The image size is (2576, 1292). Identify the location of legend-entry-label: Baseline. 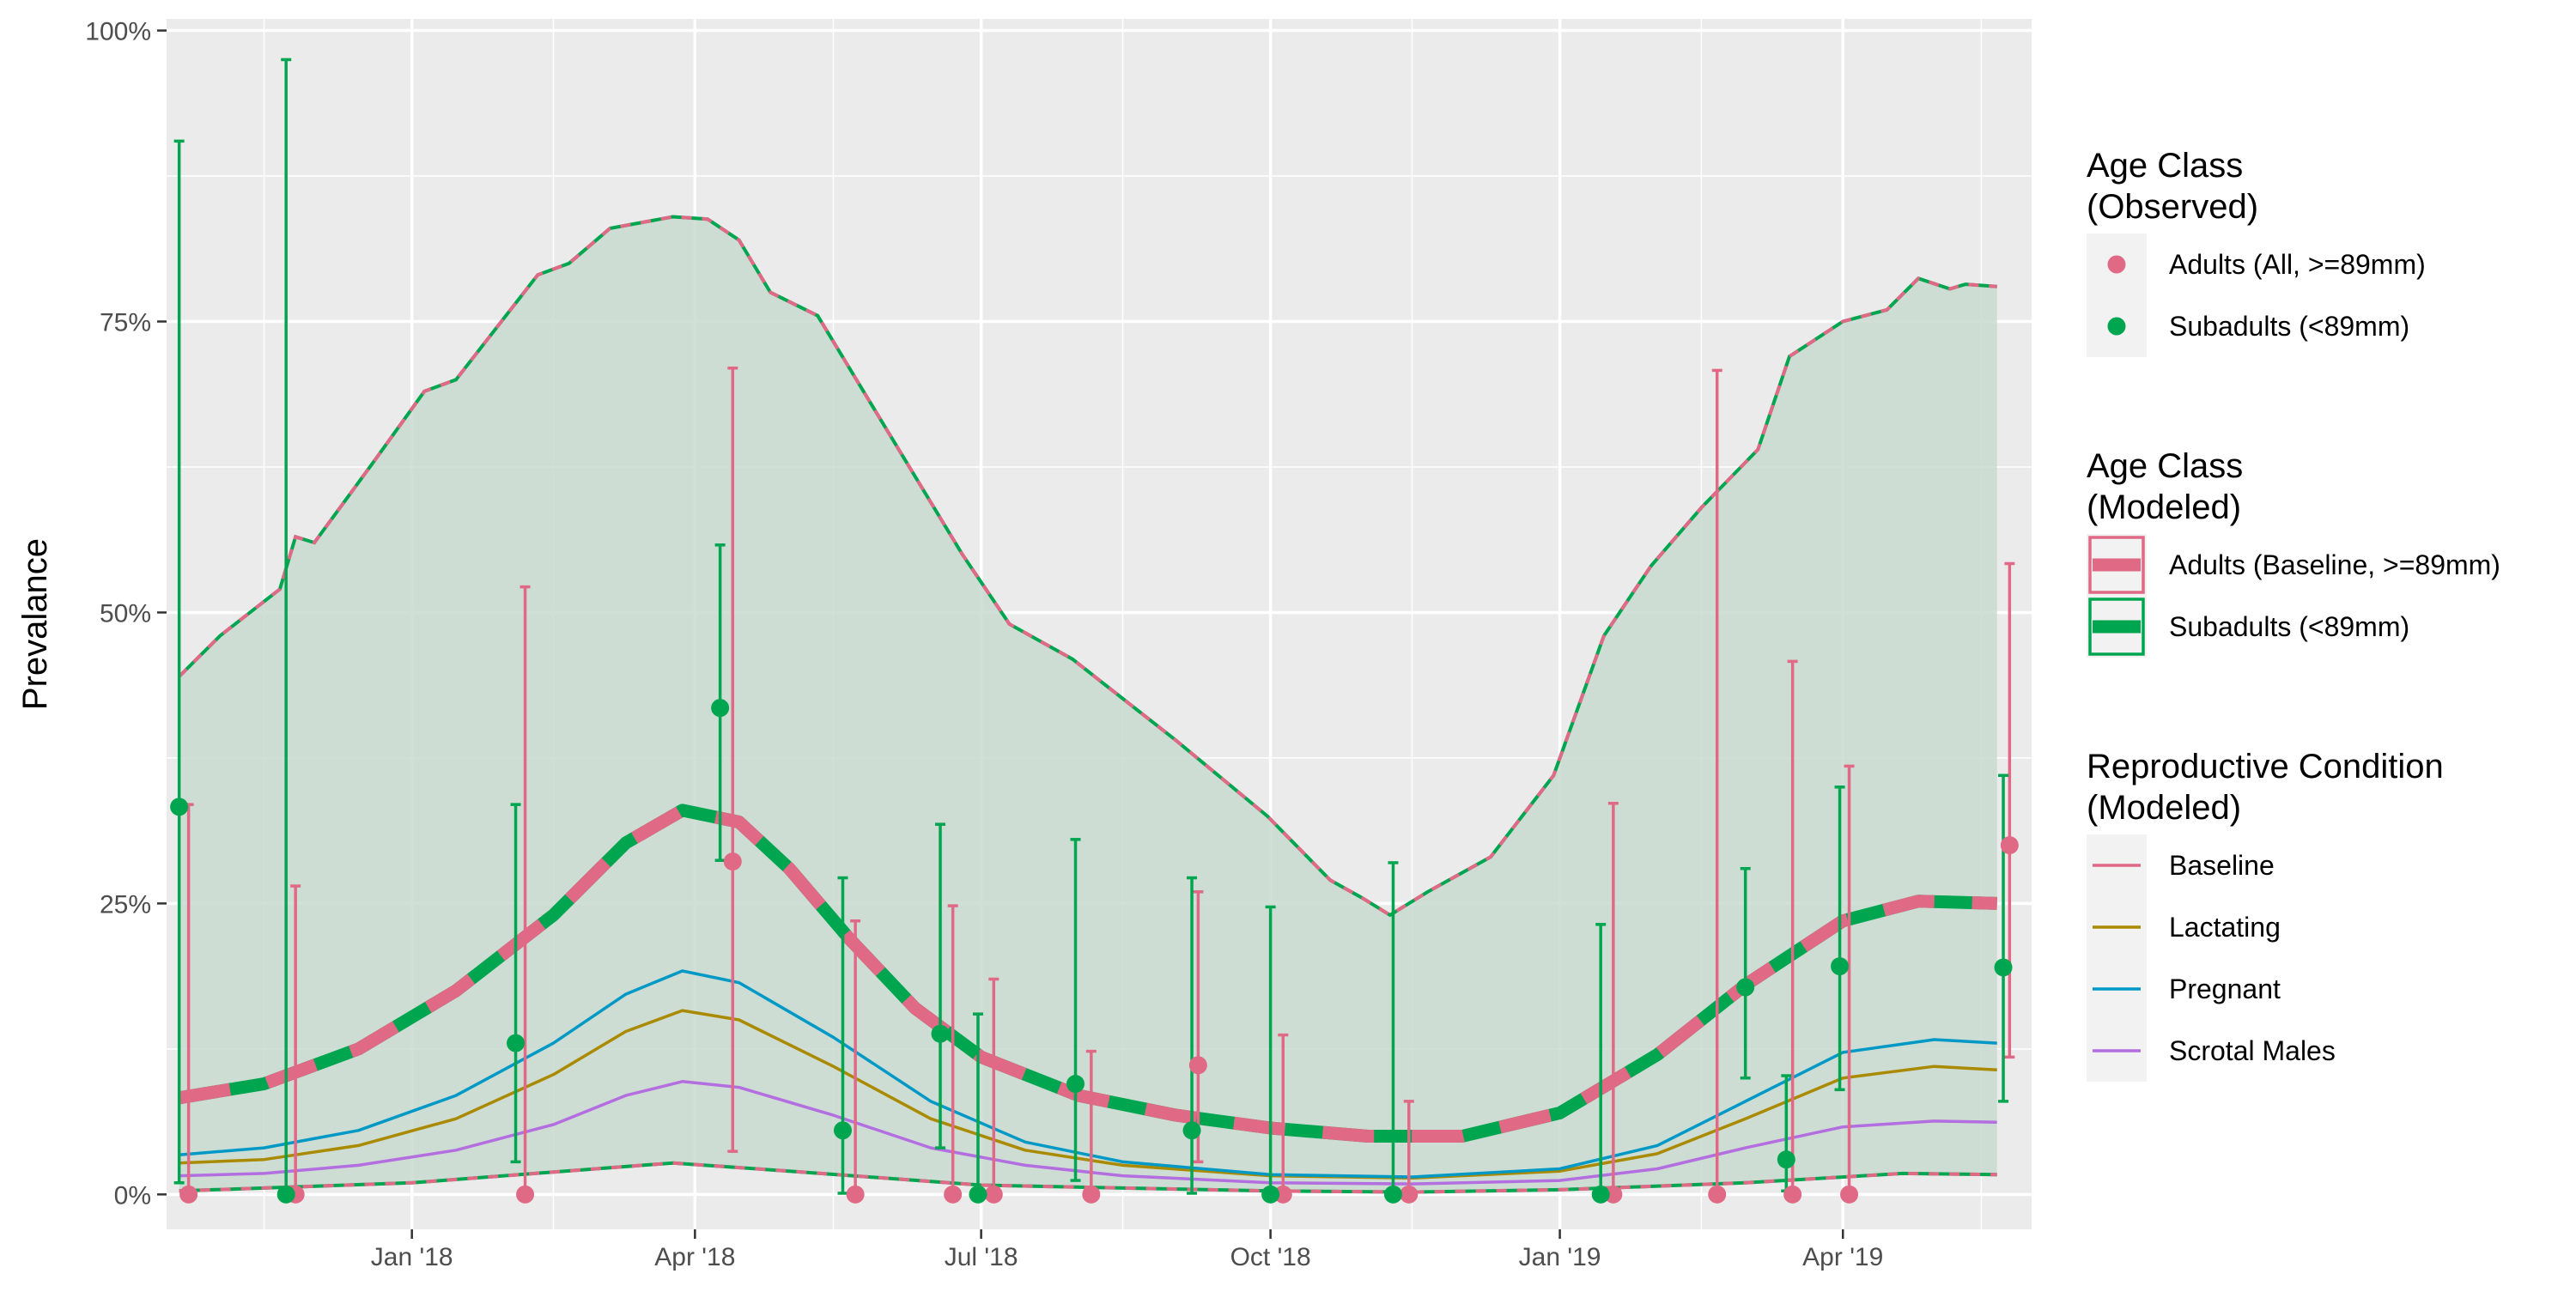
(2222, 865).